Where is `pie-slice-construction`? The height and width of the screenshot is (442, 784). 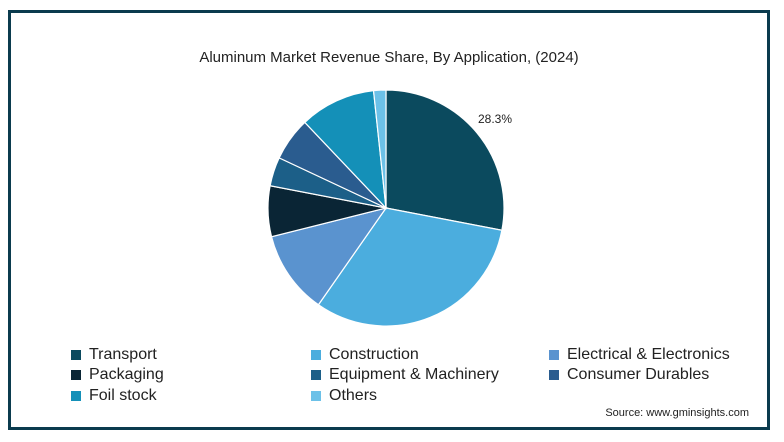
pie-slice-construction is located at coordinates (410, 267).